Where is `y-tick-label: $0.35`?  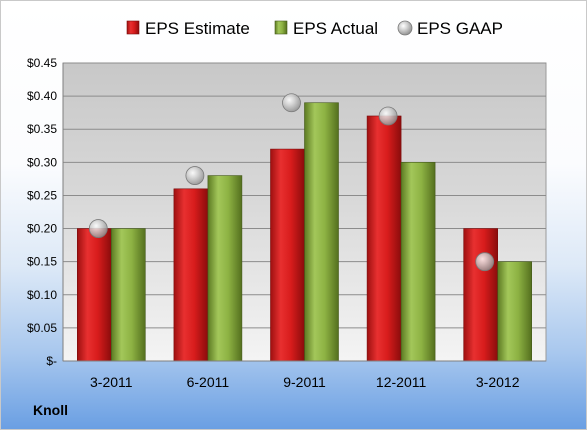 y-tick-label: $0.35 is located at coordinates (42, 129).